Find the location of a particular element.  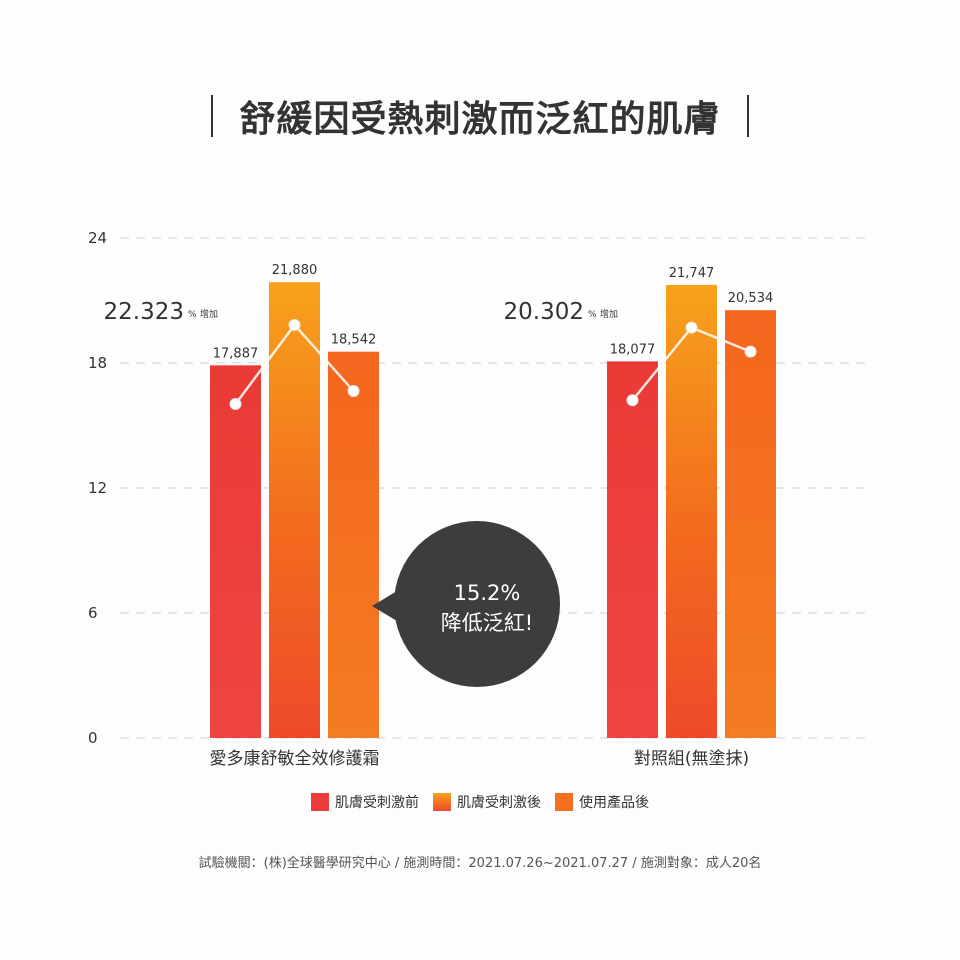

legend-swatch-product is located at coordinates (564, 802).